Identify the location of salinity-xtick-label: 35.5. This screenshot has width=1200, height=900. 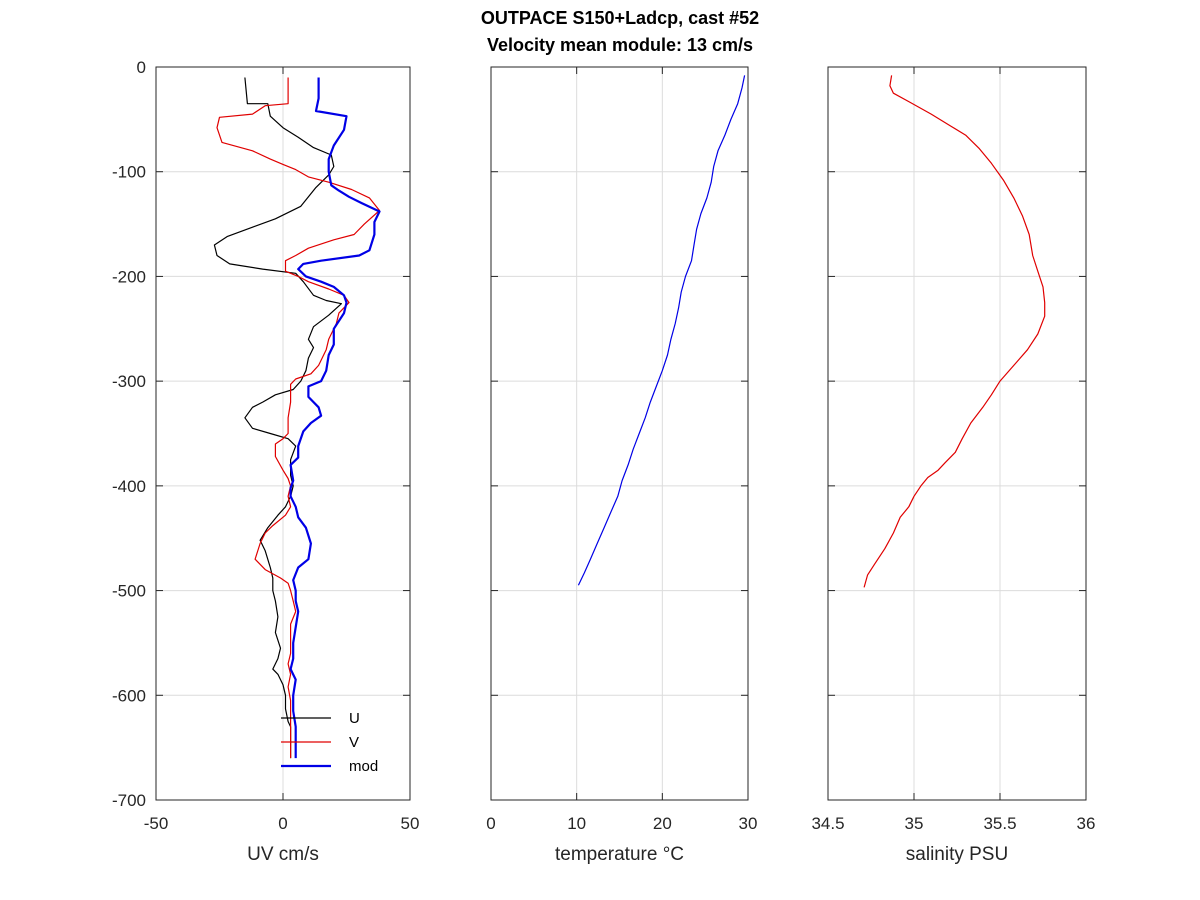
(999, 823).